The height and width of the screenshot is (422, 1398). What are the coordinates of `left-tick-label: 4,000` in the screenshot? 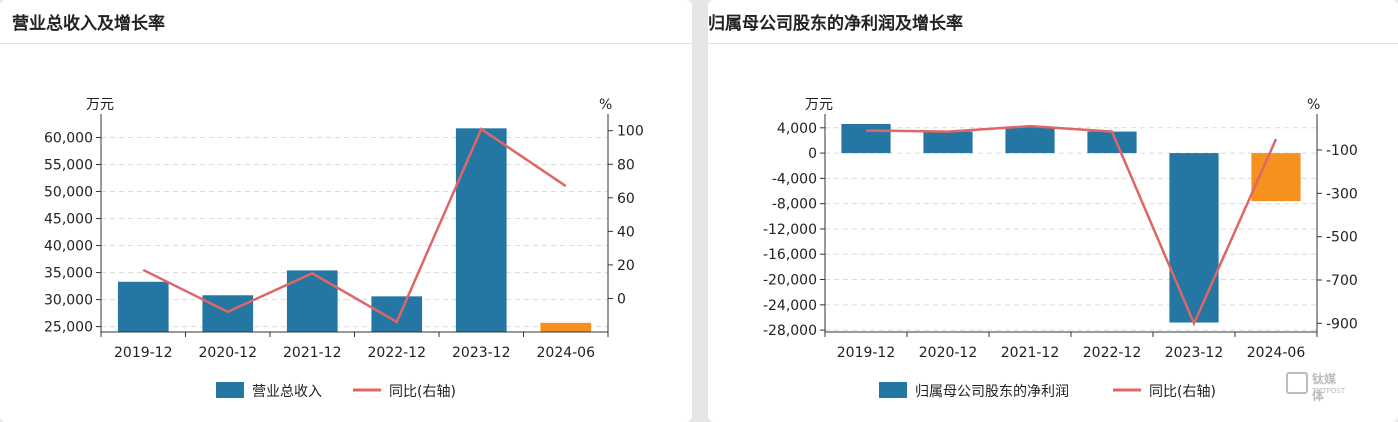 It's located at (797, 129).